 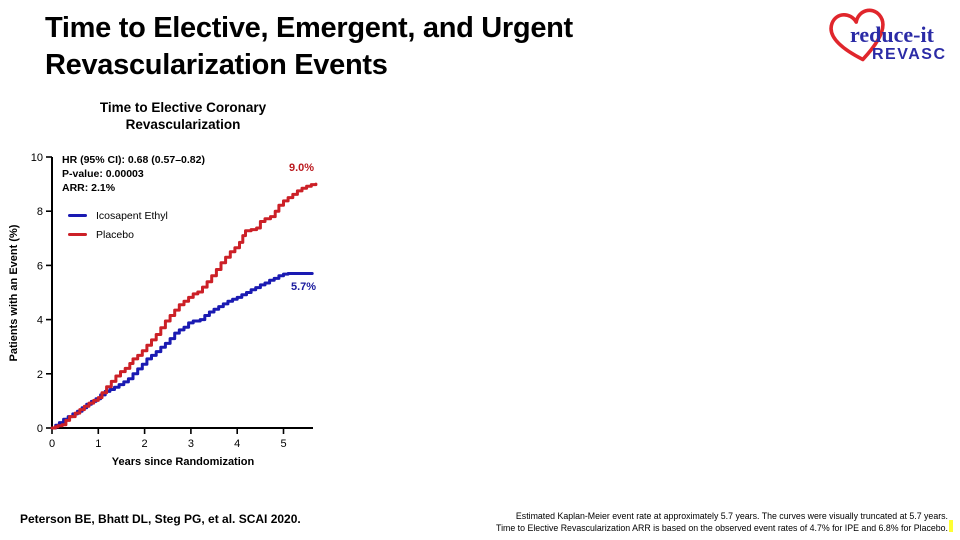 What do you see at coordinates (309, 28) in the screenshot?
I see `page-title-line1: Time to Elective, Emergent, and Urgent` at bounding box center [309, 28].